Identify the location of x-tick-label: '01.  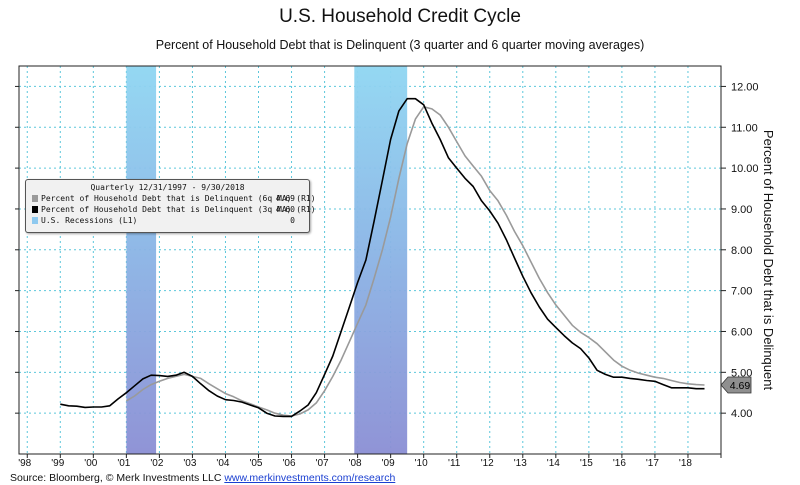
(123, 463).